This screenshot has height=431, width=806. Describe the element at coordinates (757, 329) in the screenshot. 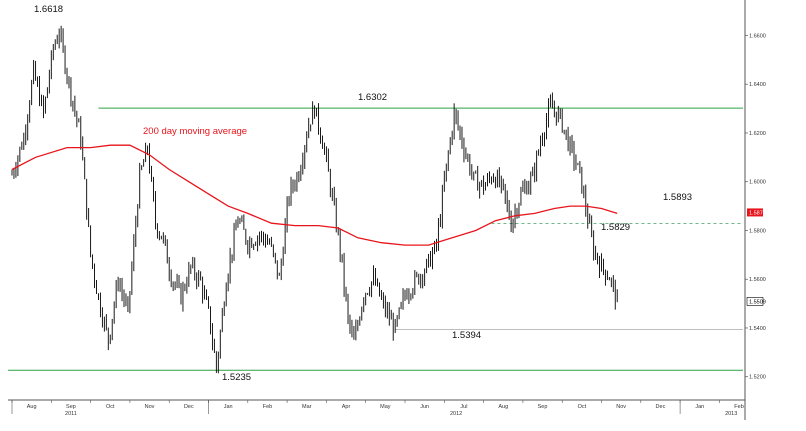

I see `y-tick-label: 1.5400` at that location.